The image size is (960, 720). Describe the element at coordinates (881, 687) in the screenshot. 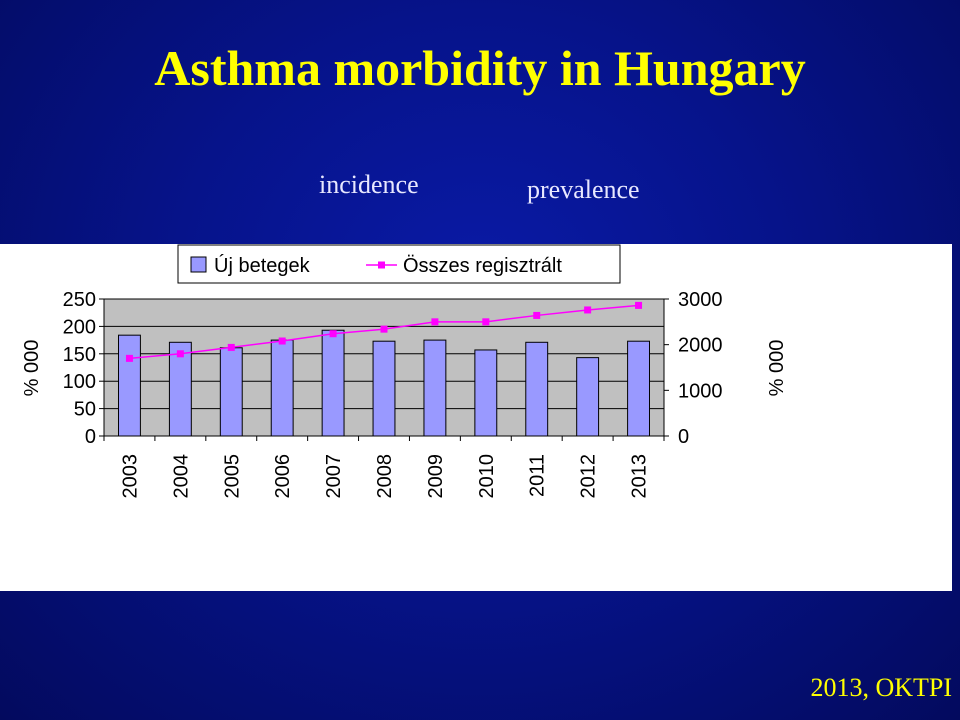

I see `source-note: 2013, OKTPI` at that location.